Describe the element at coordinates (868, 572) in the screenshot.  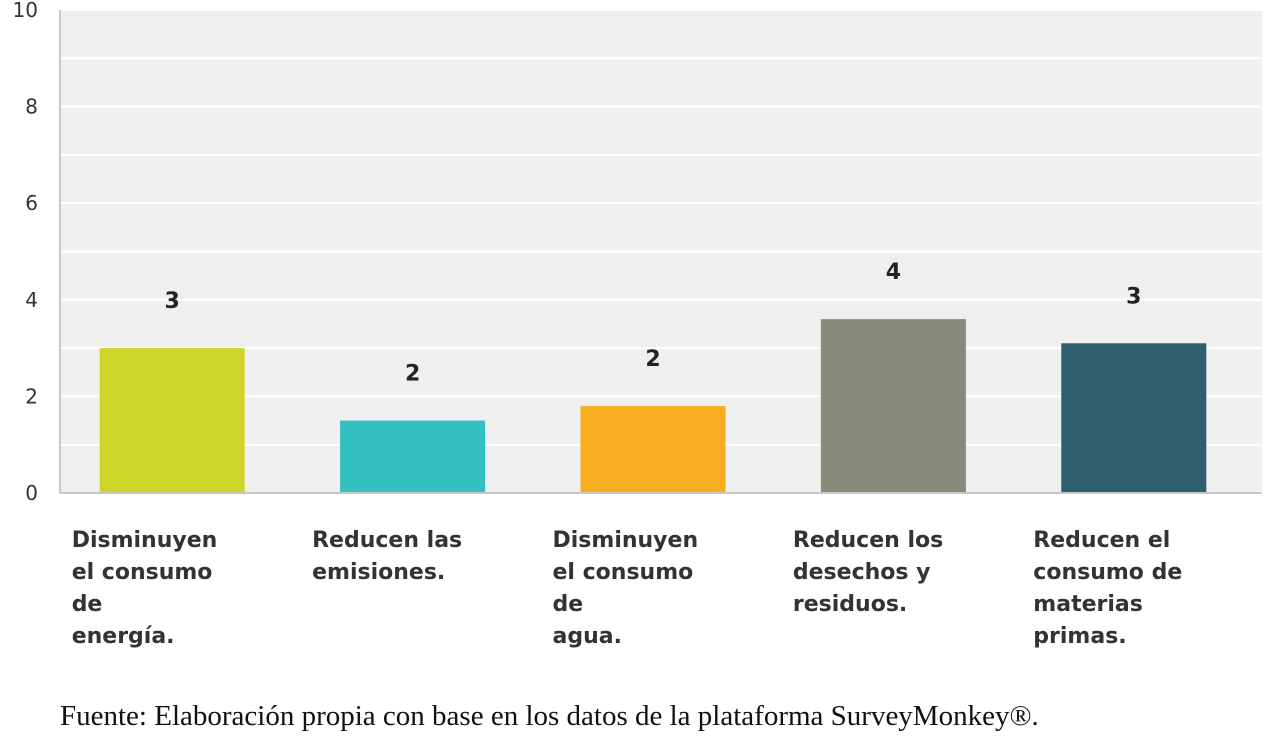
I see `x-tick-label: Reducen los desechos y residuos.` at that location.